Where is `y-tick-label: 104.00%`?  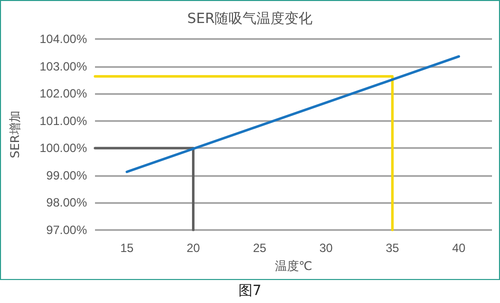 y-tick-label: 104.00% is located at coordinates (64, 39).